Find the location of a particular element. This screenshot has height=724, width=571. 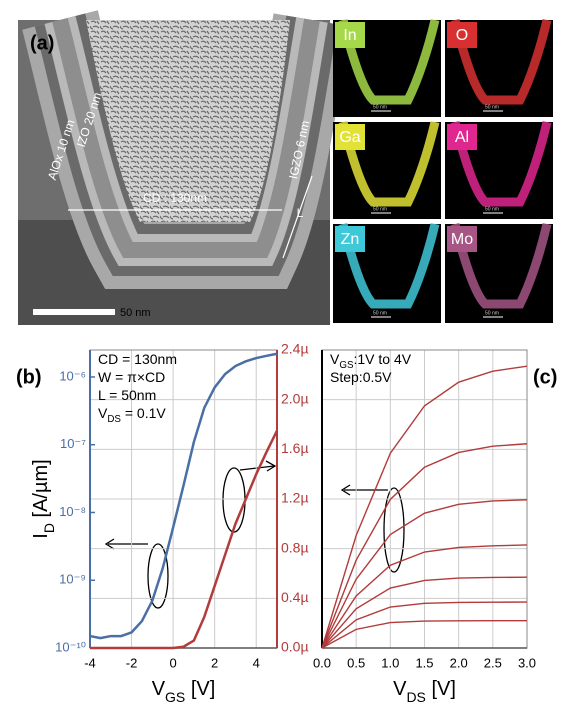

y-axis-label-part: I is located at coordinates (41, 536).